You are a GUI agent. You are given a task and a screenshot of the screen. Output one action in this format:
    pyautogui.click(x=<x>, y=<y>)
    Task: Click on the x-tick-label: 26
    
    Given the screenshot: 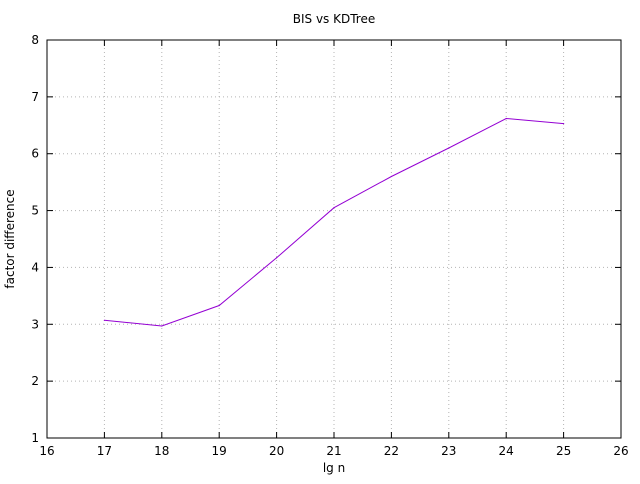 What is the action you would take?
    pyautogui.click(x=620, y=451)
    